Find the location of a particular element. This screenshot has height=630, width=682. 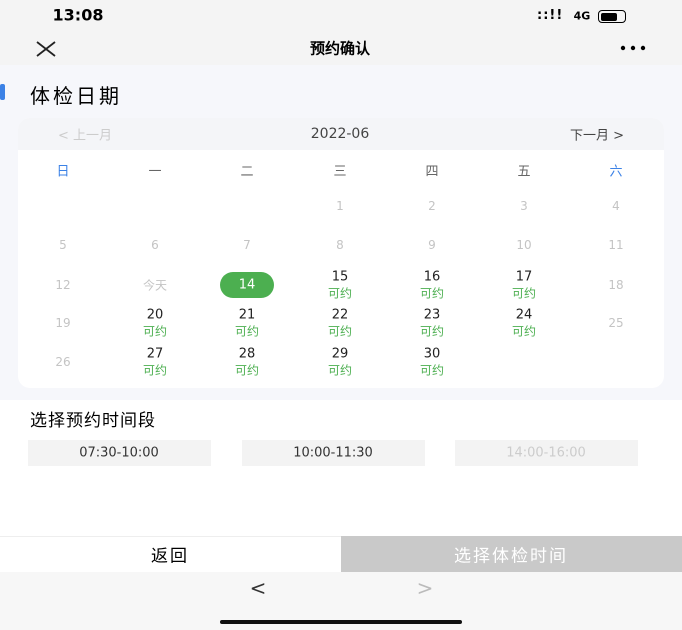

top-bars is located at coordinates (341, 32).